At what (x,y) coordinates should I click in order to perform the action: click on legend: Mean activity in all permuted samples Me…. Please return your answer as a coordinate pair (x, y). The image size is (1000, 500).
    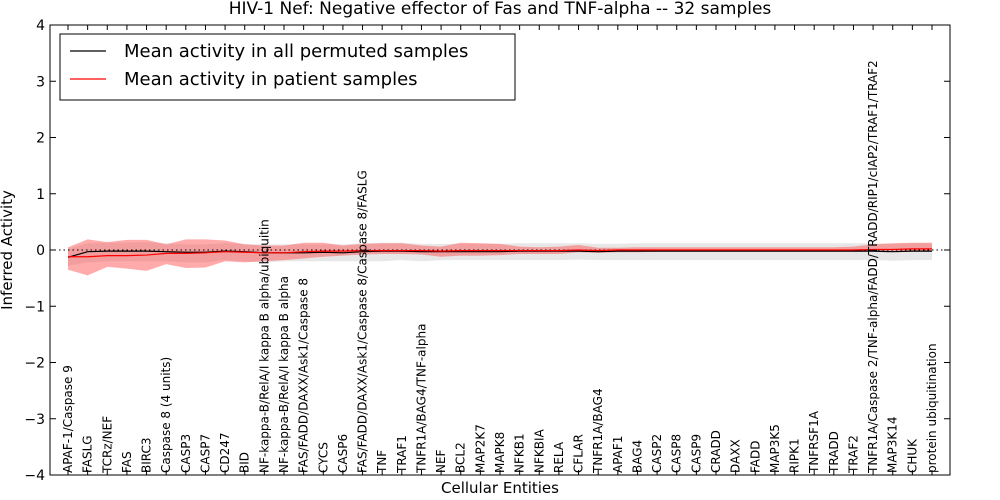
    Looking at the image, I should click on (287, 67).